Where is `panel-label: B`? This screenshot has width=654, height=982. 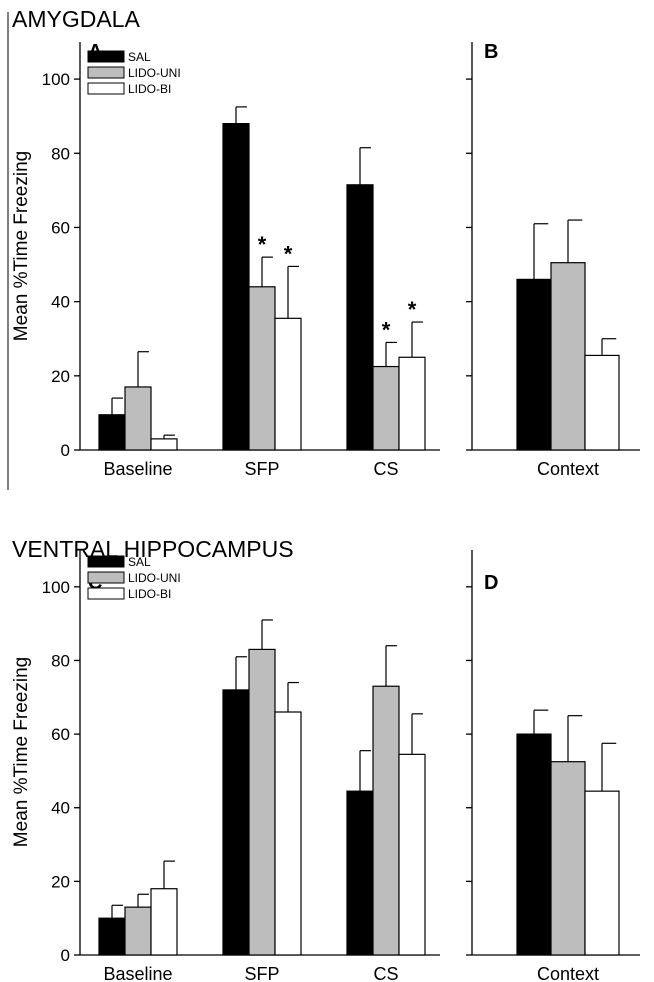
panel-label: B is located at coordinates (491, 52).